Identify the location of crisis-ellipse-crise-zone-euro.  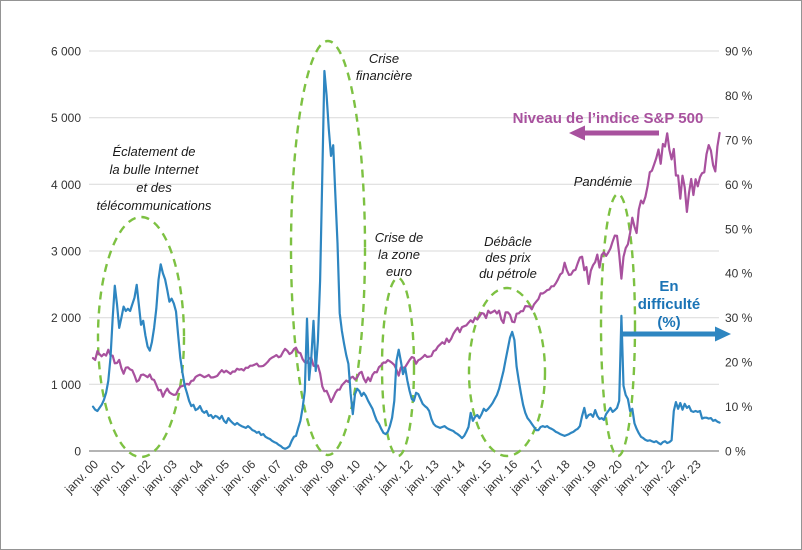
(398, 367).